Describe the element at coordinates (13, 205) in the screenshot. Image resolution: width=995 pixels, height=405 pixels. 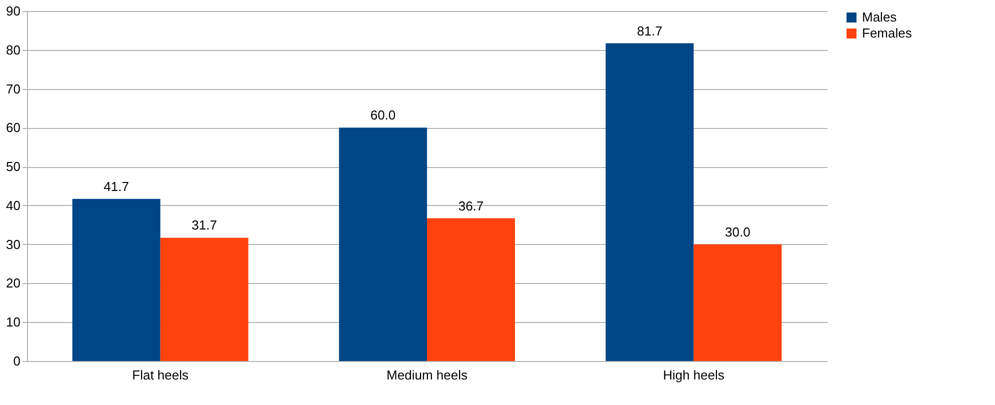
I see `y-tick-label: 40` at that location.